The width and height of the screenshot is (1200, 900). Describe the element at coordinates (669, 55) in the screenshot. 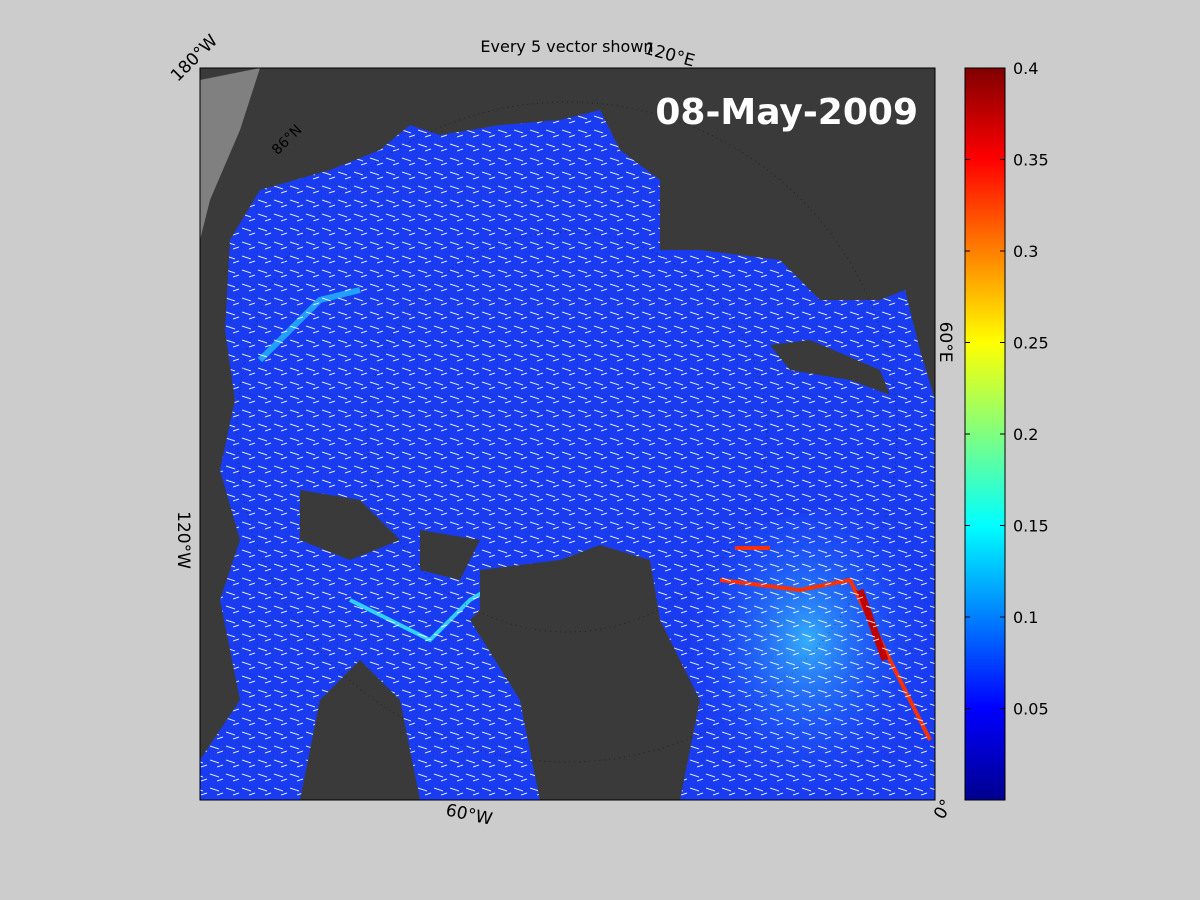

I see `map-label: 120°E` at that location.